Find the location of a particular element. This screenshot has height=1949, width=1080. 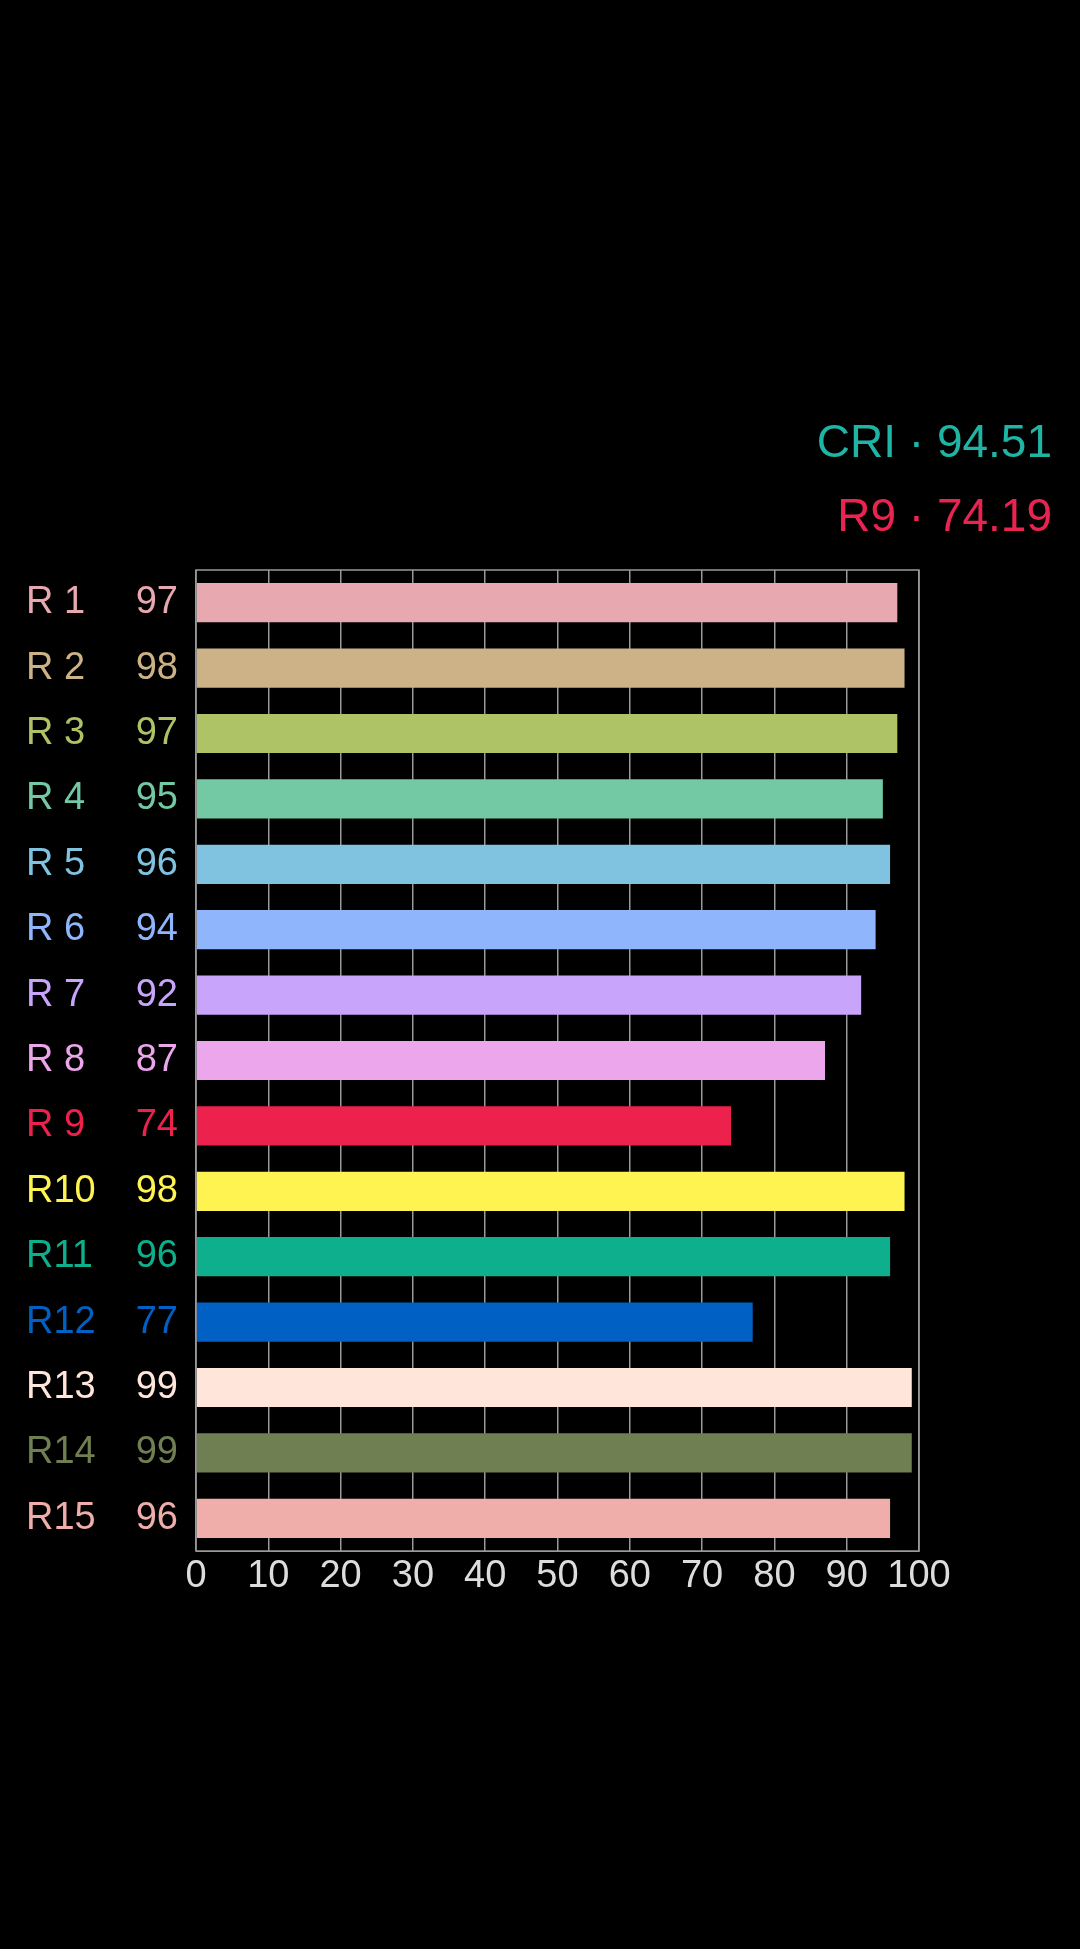

y-tick-label: R10 is located at coordinates (61, 1188).